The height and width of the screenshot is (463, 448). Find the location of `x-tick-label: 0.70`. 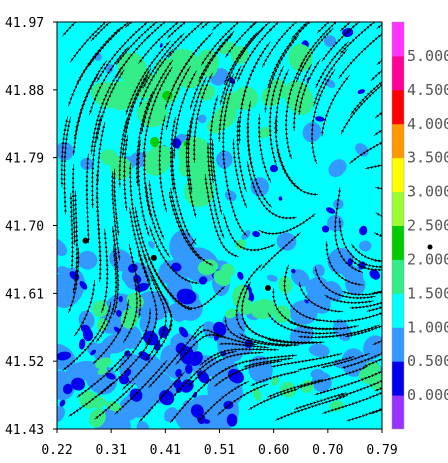

x-tick-label: 0.70 is located at coordinates (327, 450).